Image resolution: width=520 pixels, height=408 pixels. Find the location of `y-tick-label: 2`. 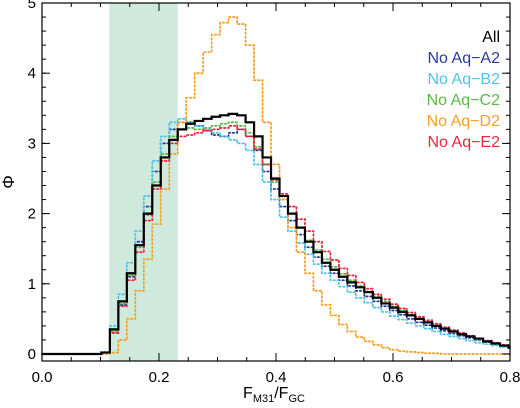

y-tick-label: 2 is located at coordinates (32, 214).